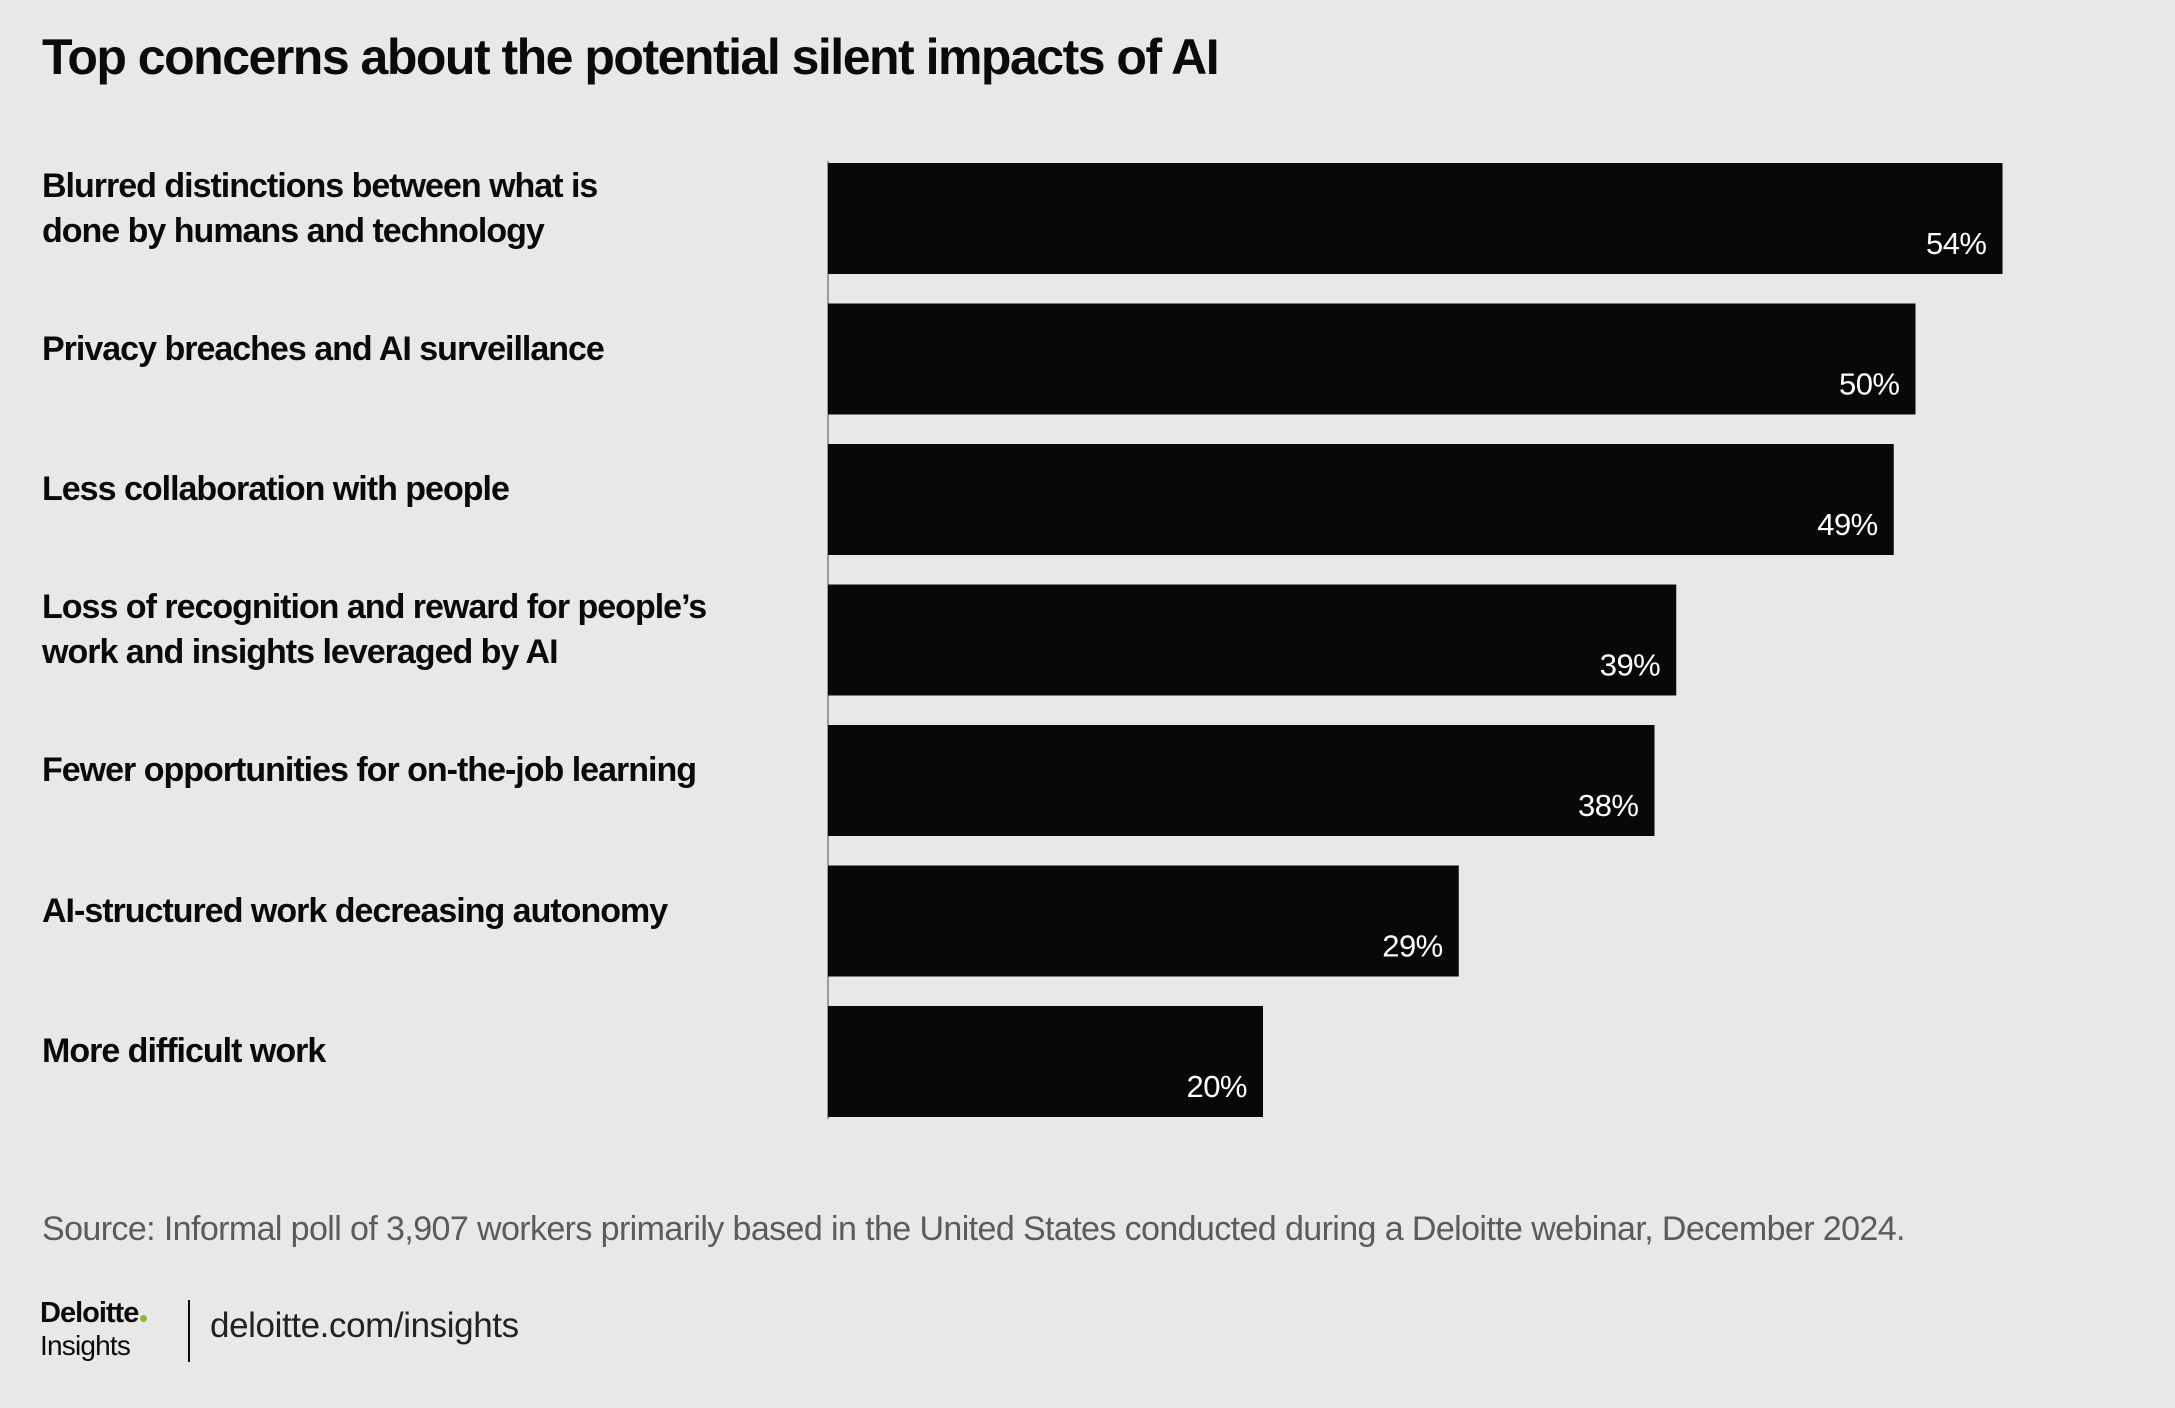 Image resolution: width=2175 pixels, height=1408 pixels. I want to click on logo-sub-text: Insights, so click(85, 1345).